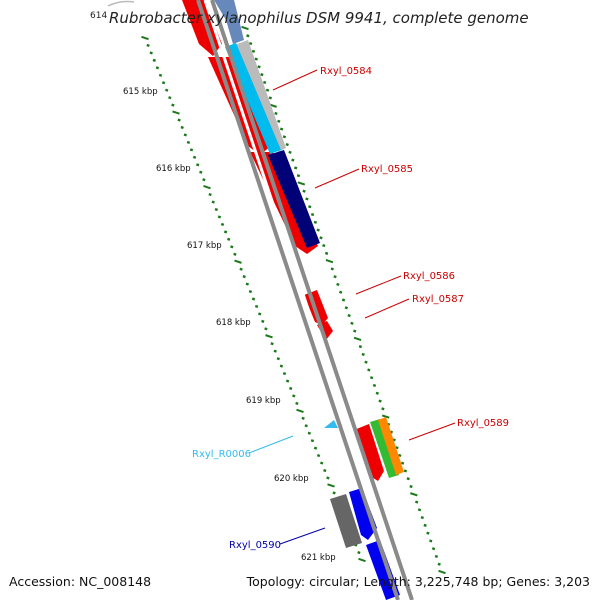  I want to click on rna-rxyl-r0006-marker, so click(331, 424).